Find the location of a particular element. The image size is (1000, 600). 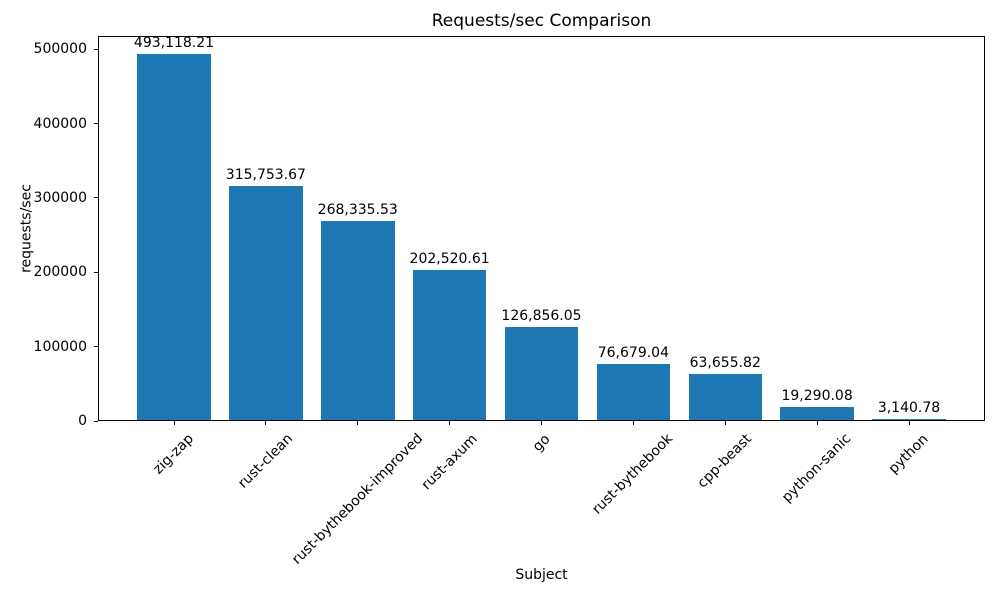

bar-value-label: 63,655.82 is located at coordinates (725, 362).